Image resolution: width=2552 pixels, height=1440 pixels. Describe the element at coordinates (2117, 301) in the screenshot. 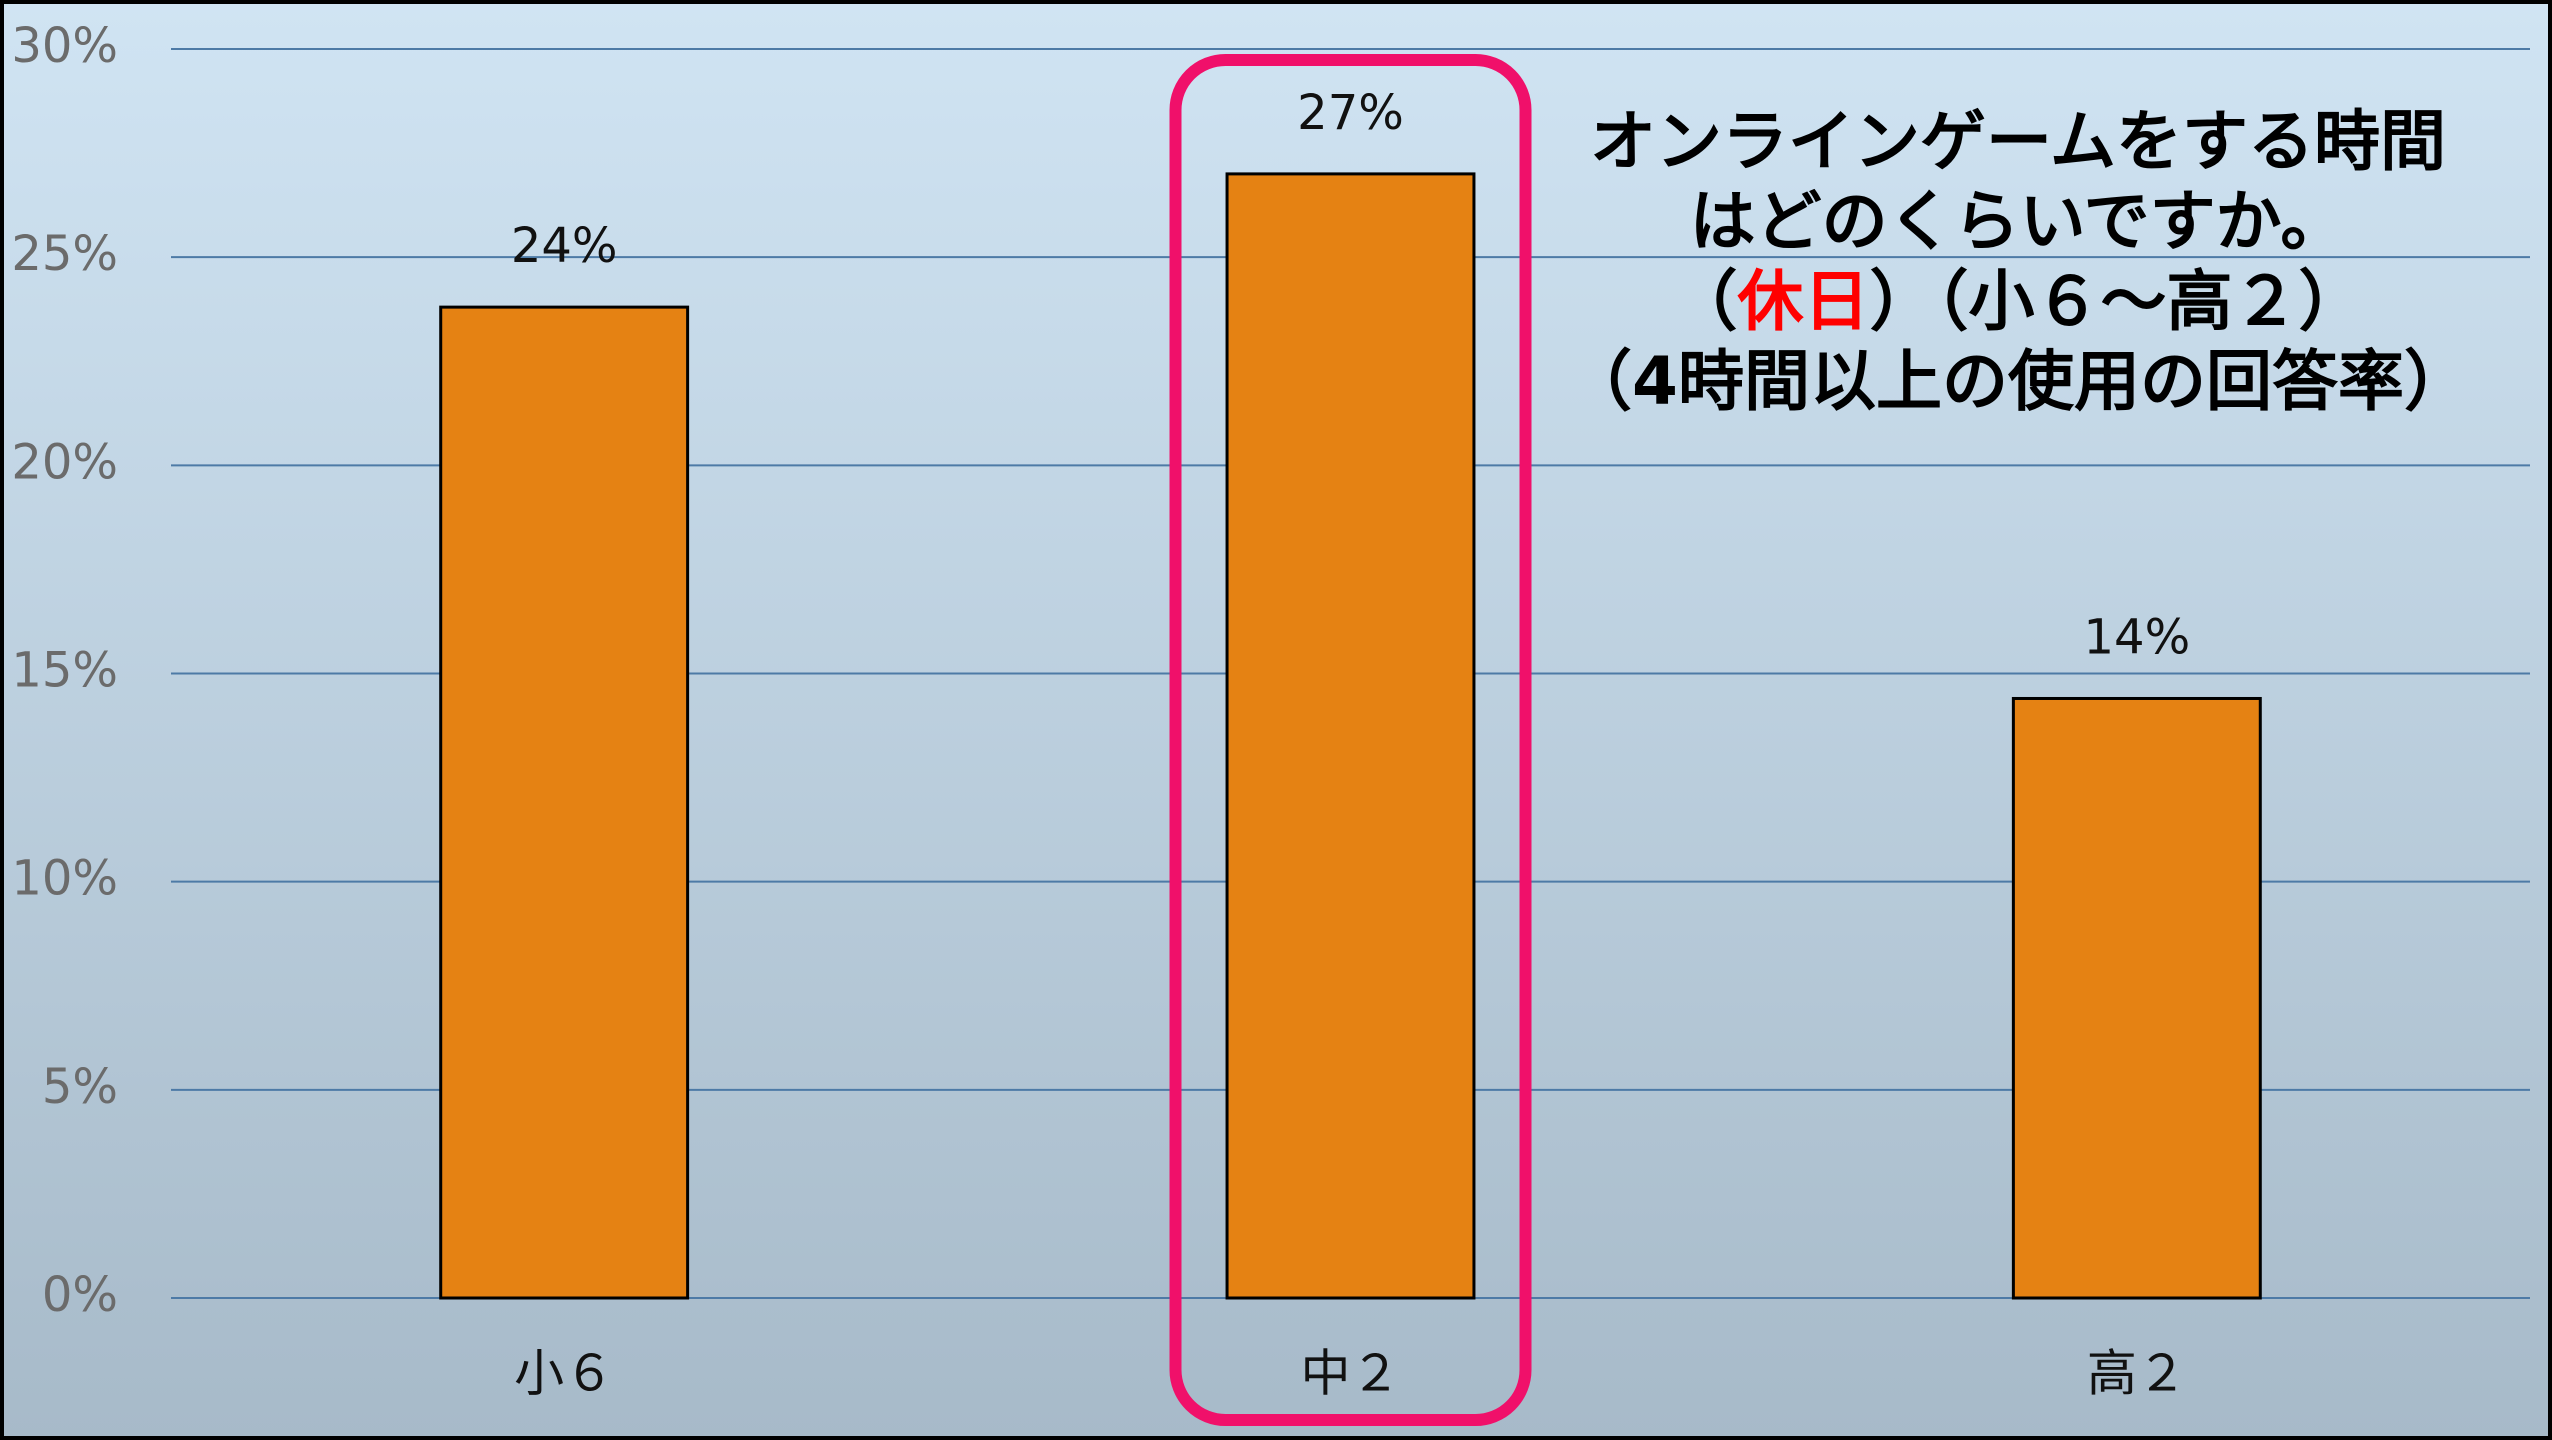

I see `subtitle-part: ）（小６～高２）` at that location.